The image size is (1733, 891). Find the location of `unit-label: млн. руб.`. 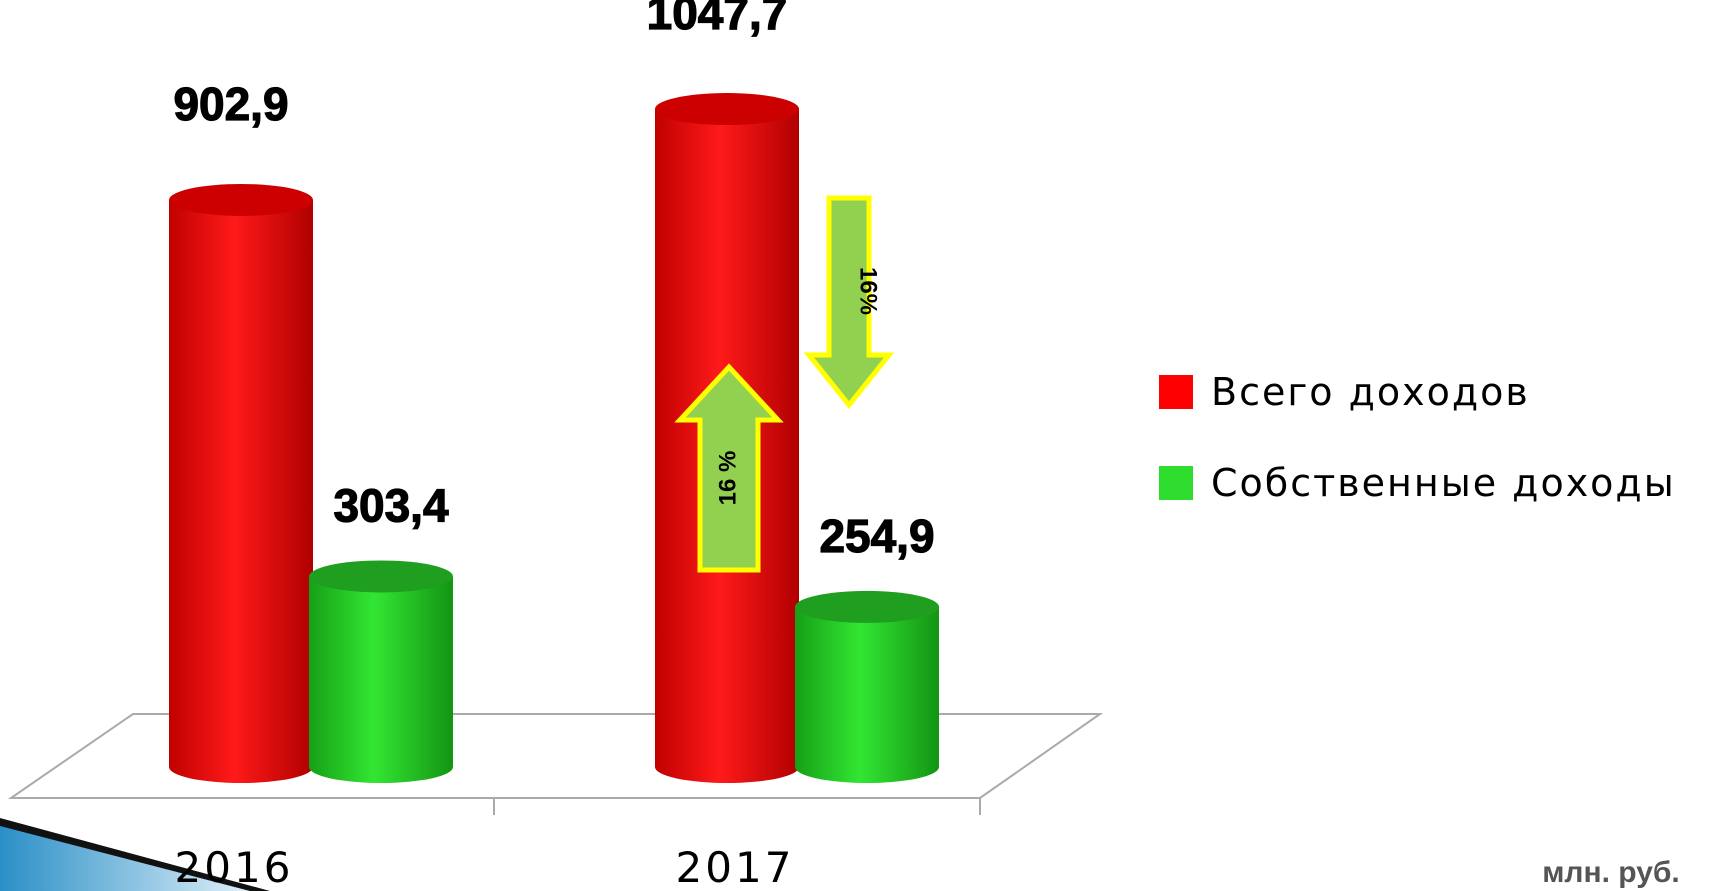

unit-label: млн. руб. is located at coordinates (1611, 872).